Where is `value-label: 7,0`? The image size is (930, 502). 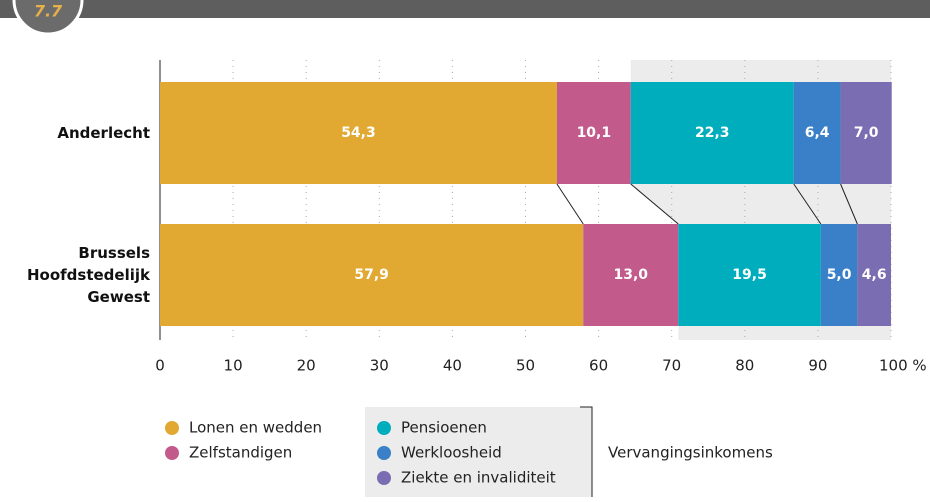 value-label: 7,0 is located at coordinates (866, 133).